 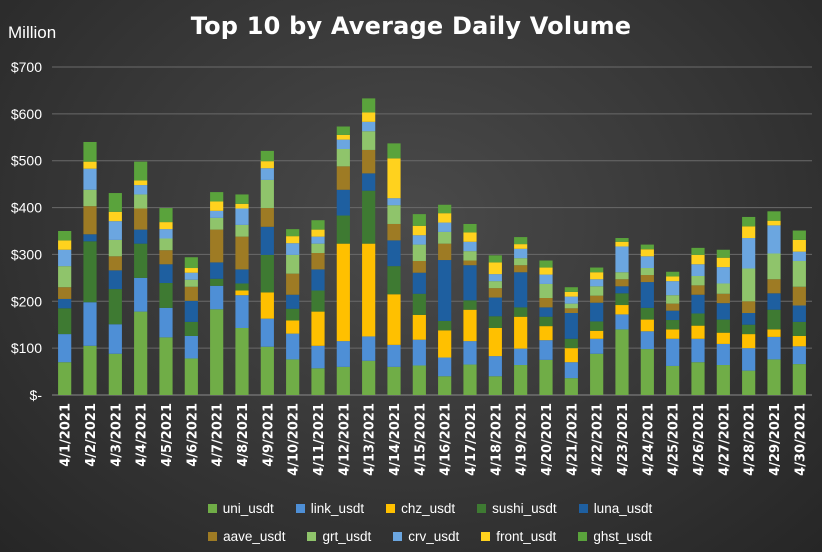 What do you see at coordinates (243, 435) in the screenshot?
I see `x-tick-label: 4/8/2021` at bounding box center [243, 435].